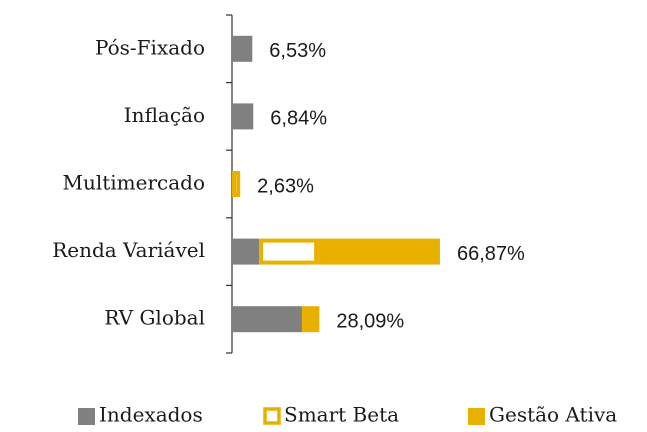 This screenshot has width=647, height=432. Describe the element at coordinates (370, 321) in the screenshot. I see `value-label: 28,09%` at that location.